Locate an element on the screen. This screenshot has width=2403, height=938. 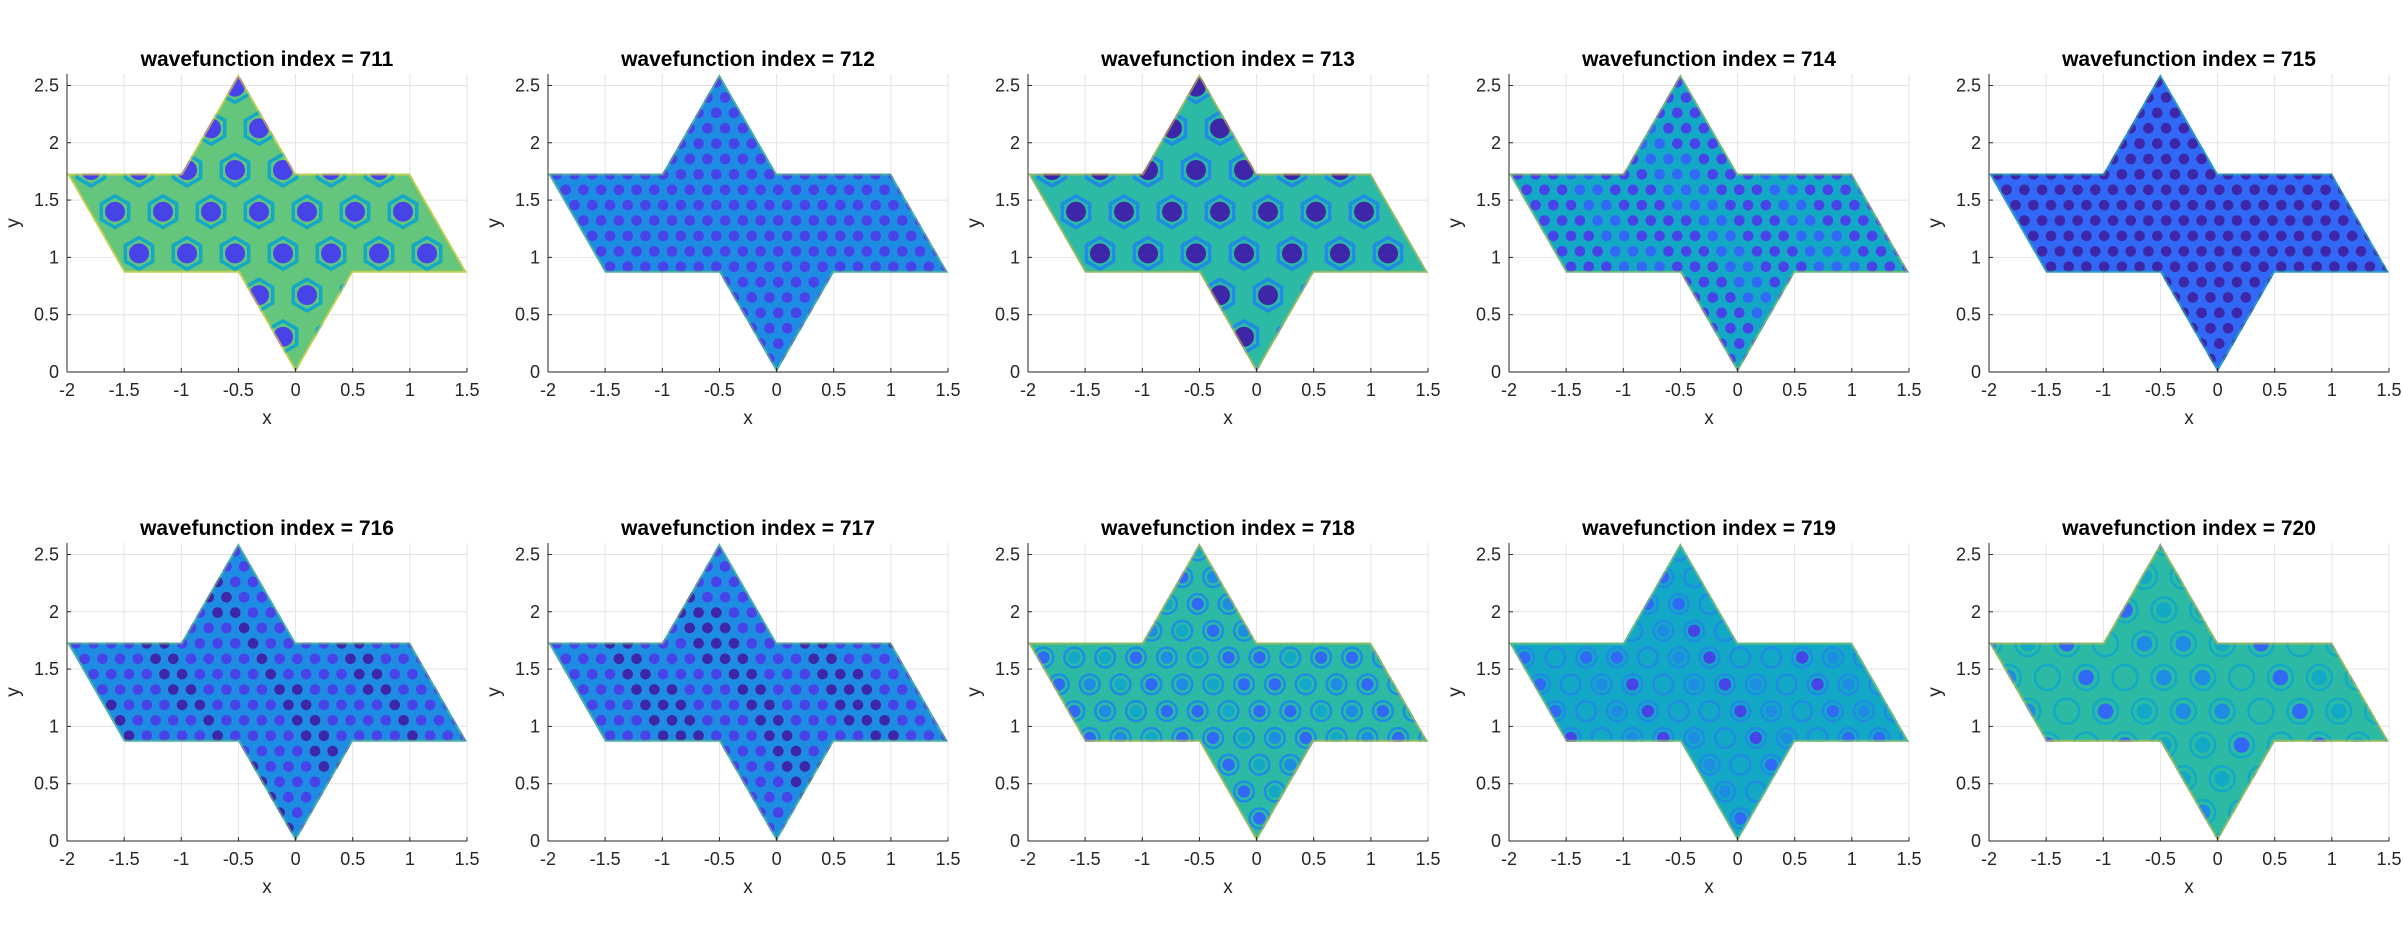
hex-cell is located at coordinates (1459, 295).